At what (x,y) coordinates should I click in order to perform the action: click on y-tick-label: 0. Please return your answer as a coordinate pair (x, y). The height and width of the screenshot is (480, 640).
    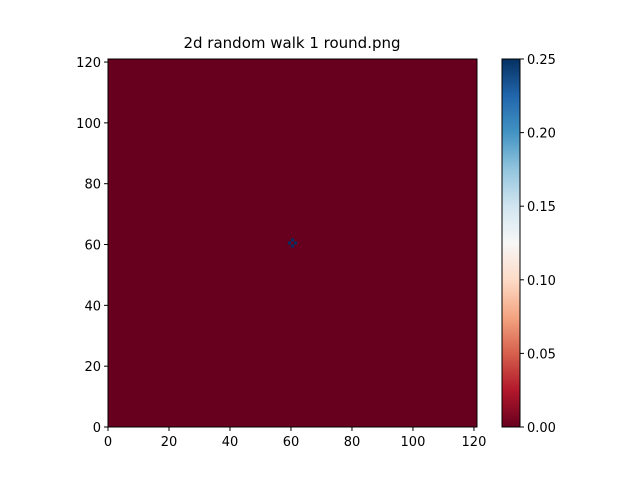
    Looking at the image, I should click on (97, 428).